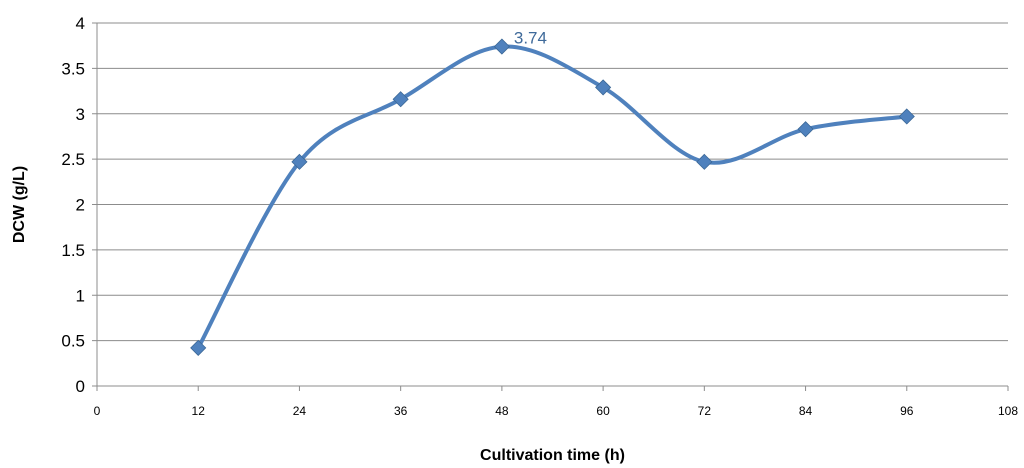 The height and width of the screenshot is (468, 1024). Describe the element at coordinates (73, 205) in the screenshot. I see `y-tick-labels: 0 0.5 1 1.5 2 2.5 3 3.5 4` at that location.